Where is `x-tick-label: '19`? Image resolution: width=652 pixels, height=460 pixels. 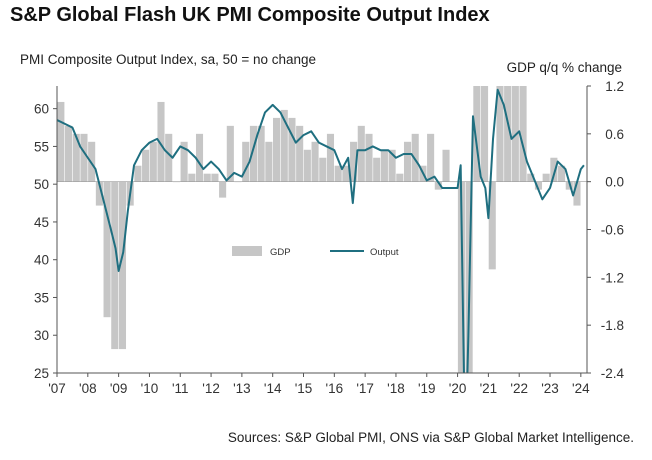 x-tick-label: '19 is located at coordinates (427, 388).